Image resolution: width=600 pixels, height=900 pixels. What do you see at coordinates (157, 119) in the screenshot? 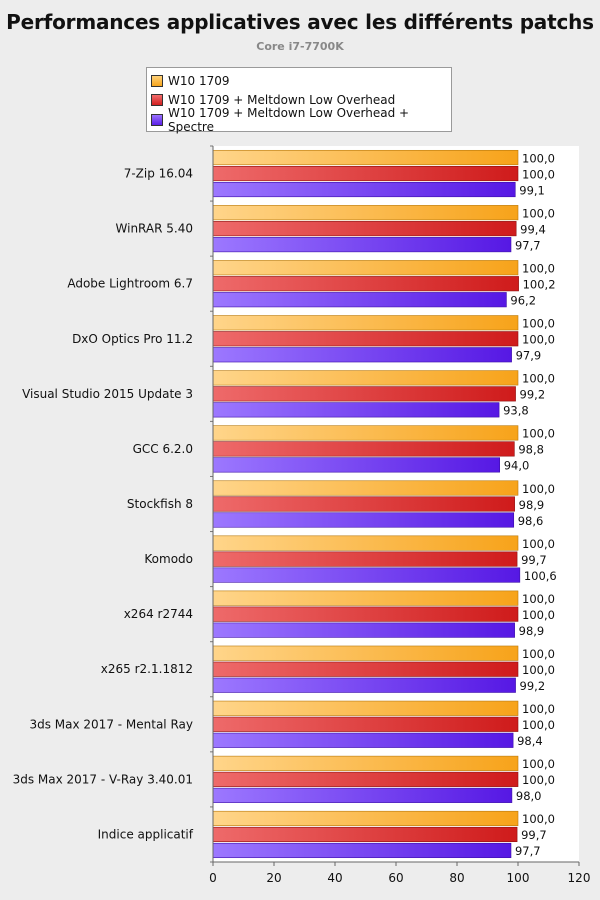
I see `legend-swatch-spectre` at bounding box center [157, 119].